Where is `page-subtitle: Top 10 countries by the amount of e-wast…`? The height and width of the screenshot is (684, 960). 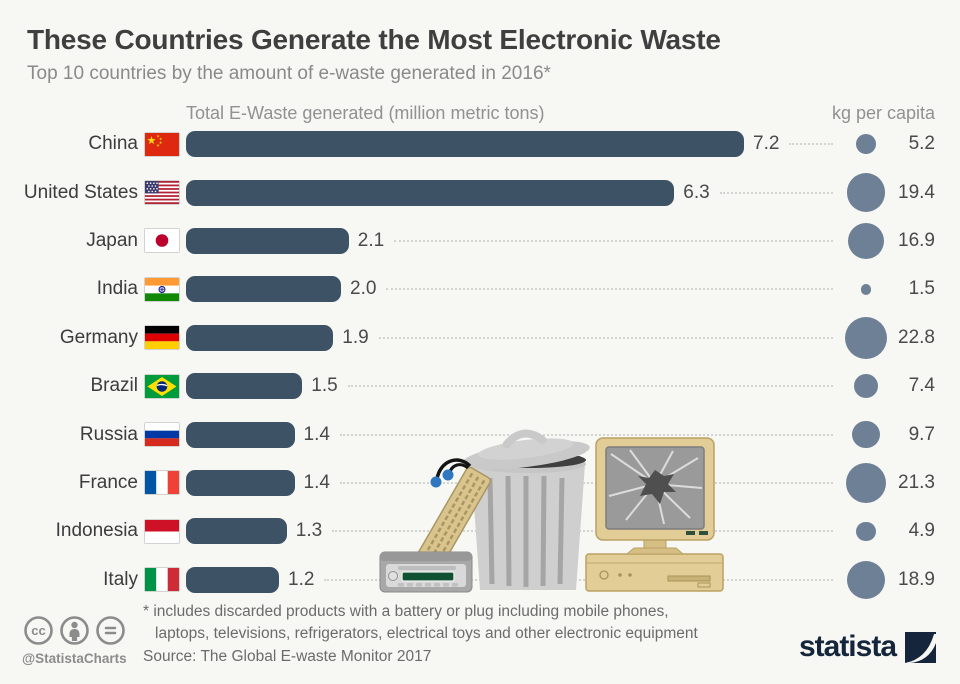
page-subtitle: Top 10 countries by the amount of e-wast… is located at coordinates (289, 73).